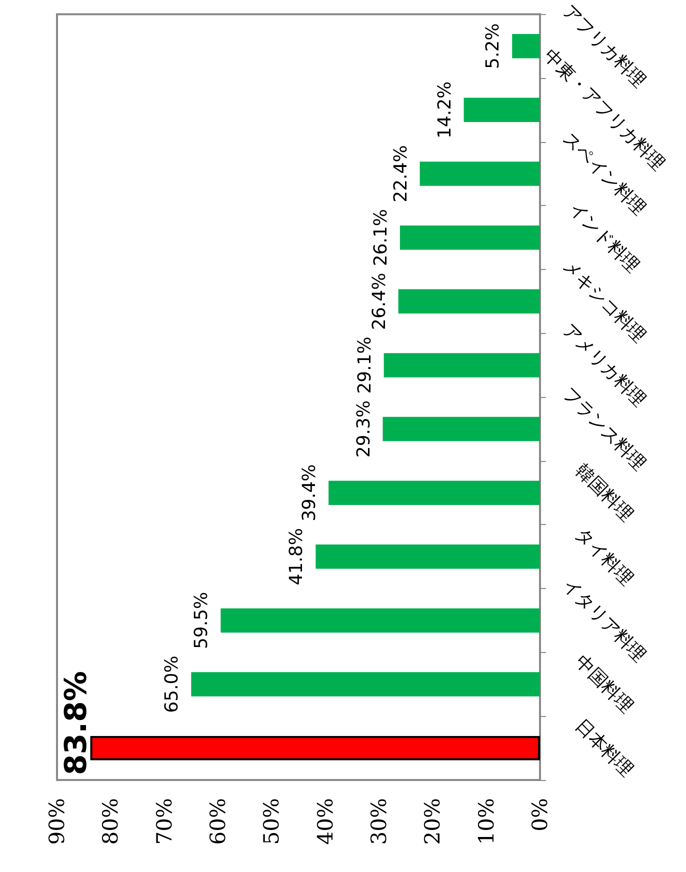 The image size is (686, 872). Describe the element at coordinates (272, 821) in the screenshot. I see `x-tick-label: 50%` at that location.